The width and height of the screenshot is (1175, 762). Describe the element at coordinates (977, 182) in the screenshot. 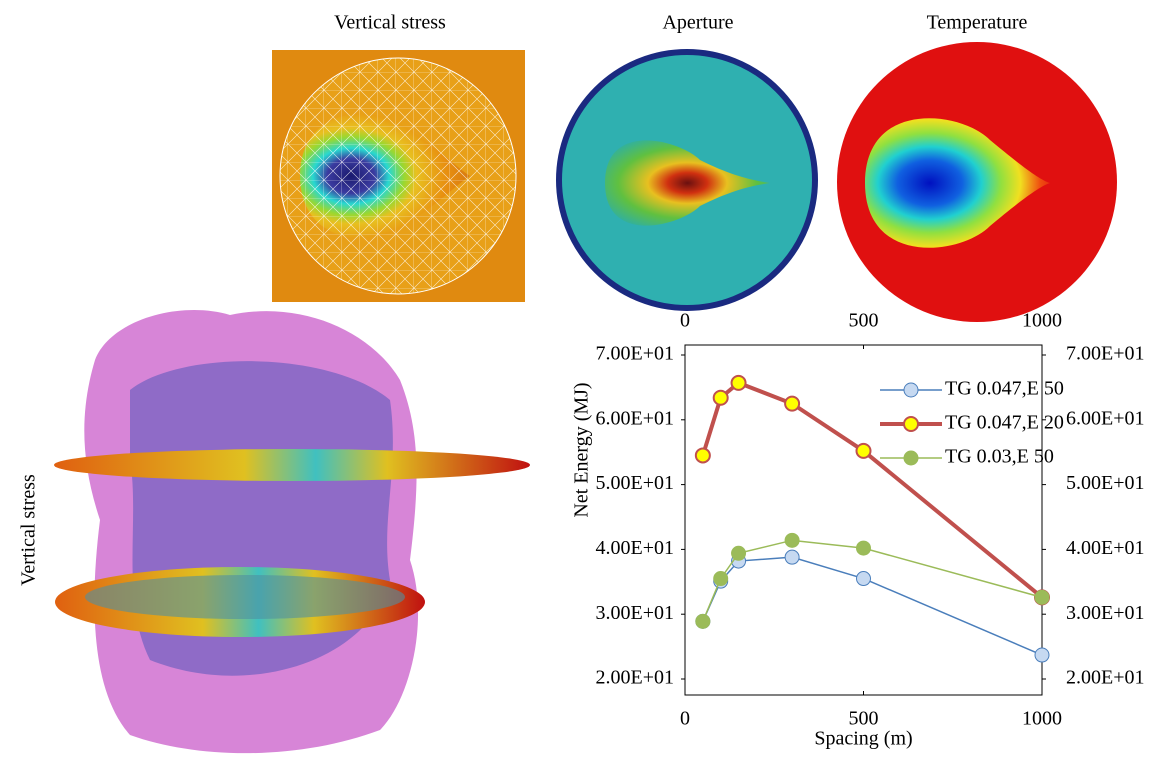

I see `temperature-map` at that location.